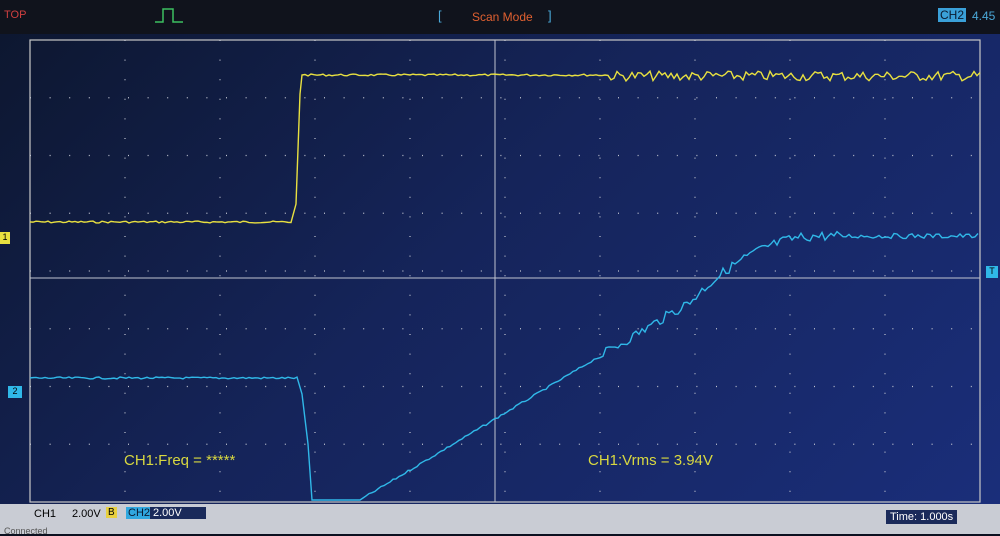  I want to click on trigger-channel: CH2, so click(952, 15).